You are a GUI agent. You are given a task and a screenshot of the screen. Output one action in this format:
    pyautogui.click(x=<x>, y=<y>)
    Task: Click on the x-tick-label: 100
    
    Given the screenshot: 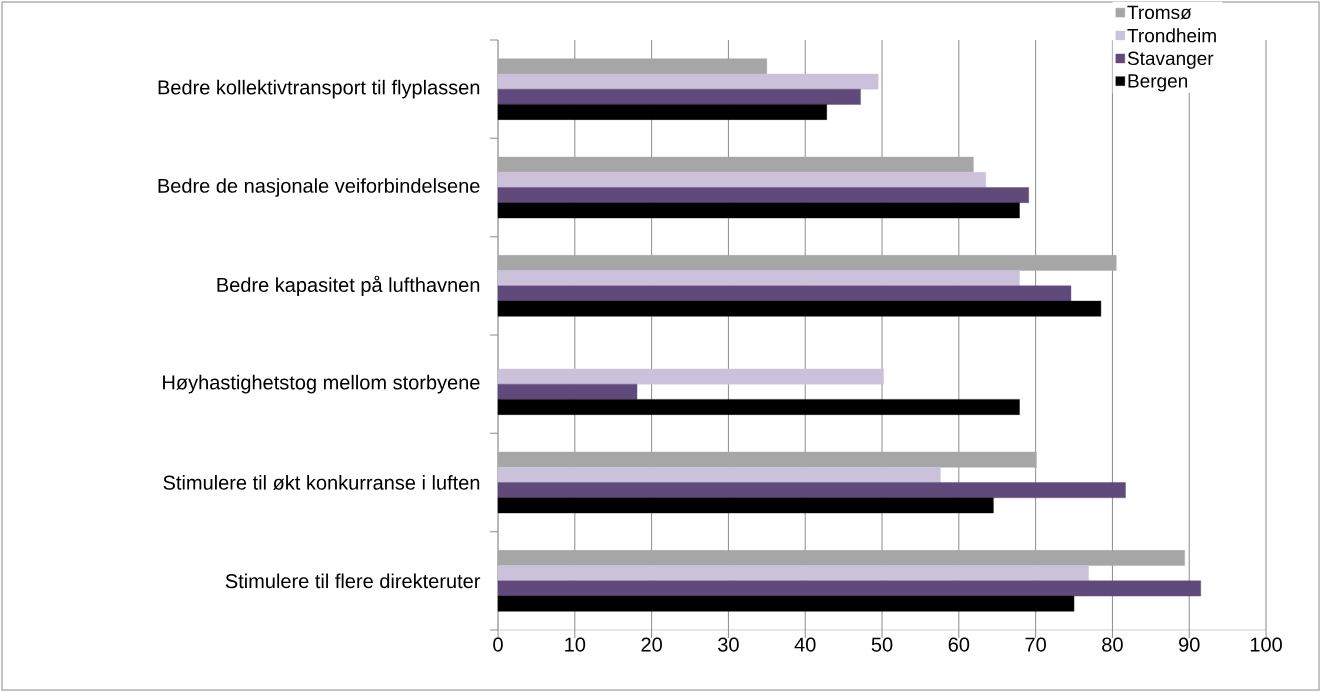 What is the action you would take?
    pyautogui.click(x=1266, y=644)
    